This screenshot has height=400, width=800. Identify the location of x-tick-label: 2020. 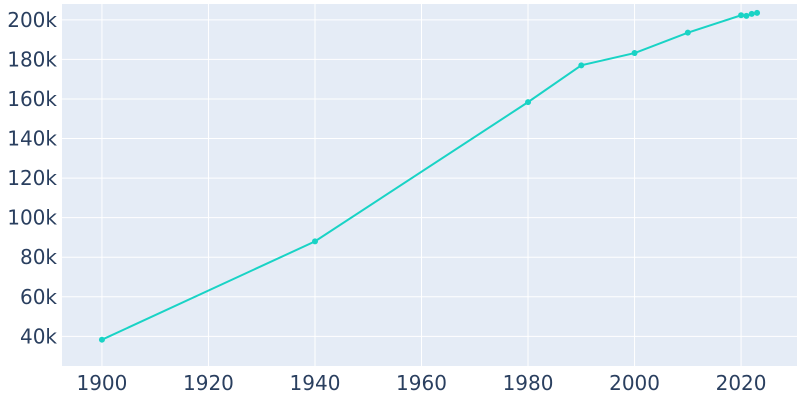
(741, 383).